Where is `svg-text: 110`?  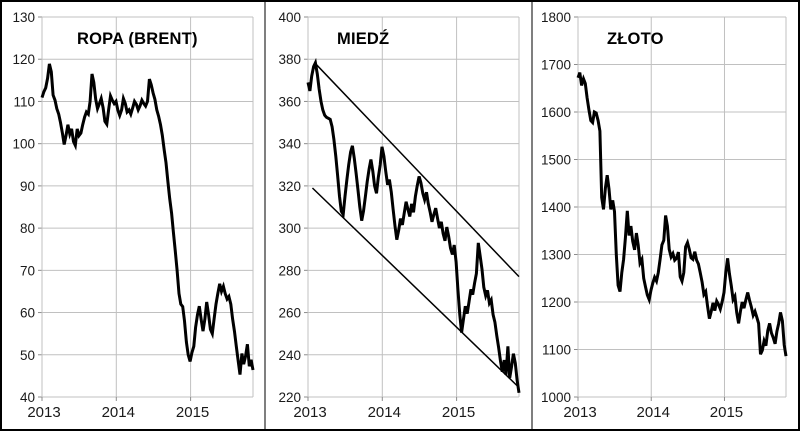 svg-text: 110 is located at coordinates (24, 101).